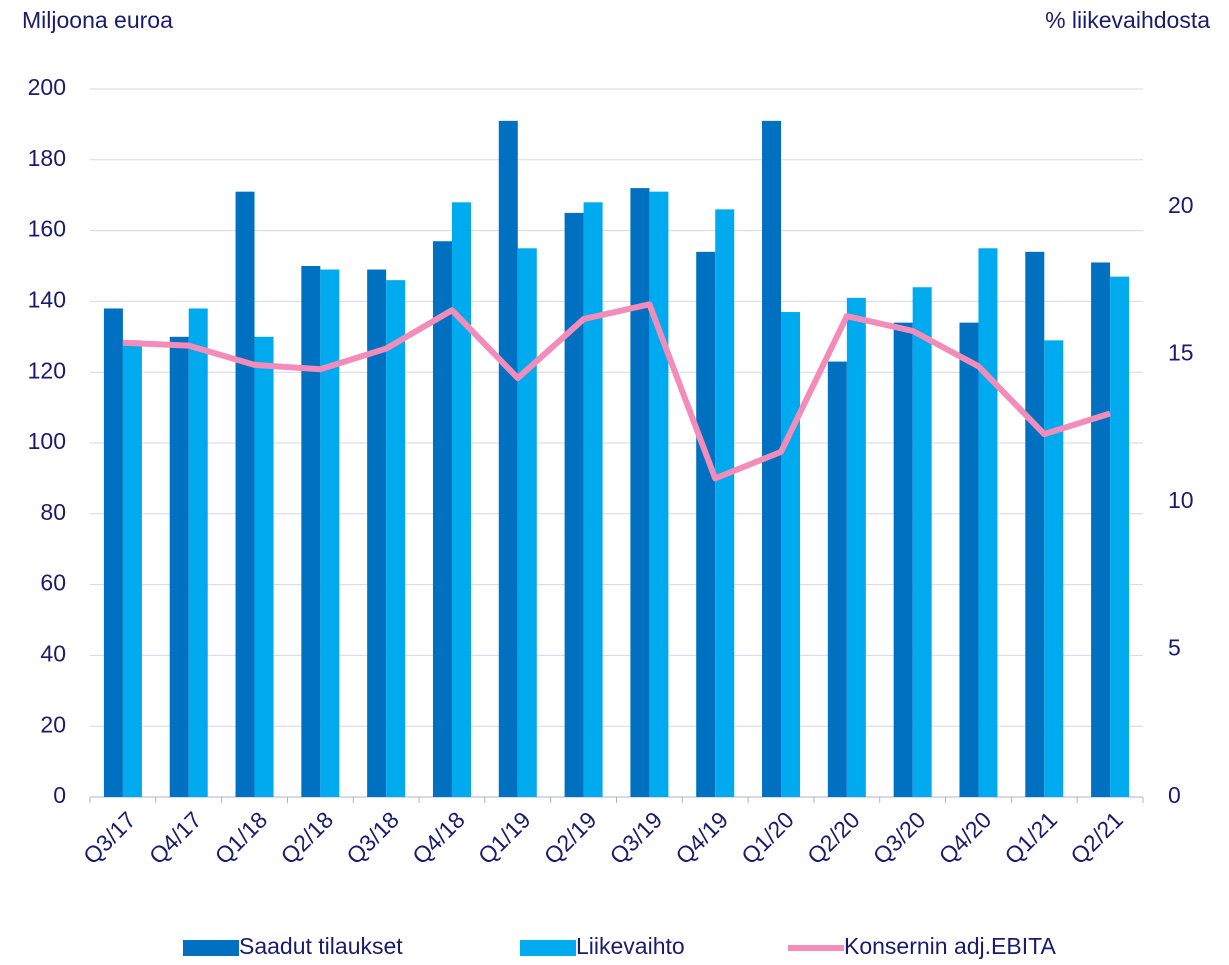 This screenshot has height=965, width=1229. What do you see at coordinates (1181, 500) in the screenshot?
I see `y2-tick-label: 10` at bounding box center [1181, 500].